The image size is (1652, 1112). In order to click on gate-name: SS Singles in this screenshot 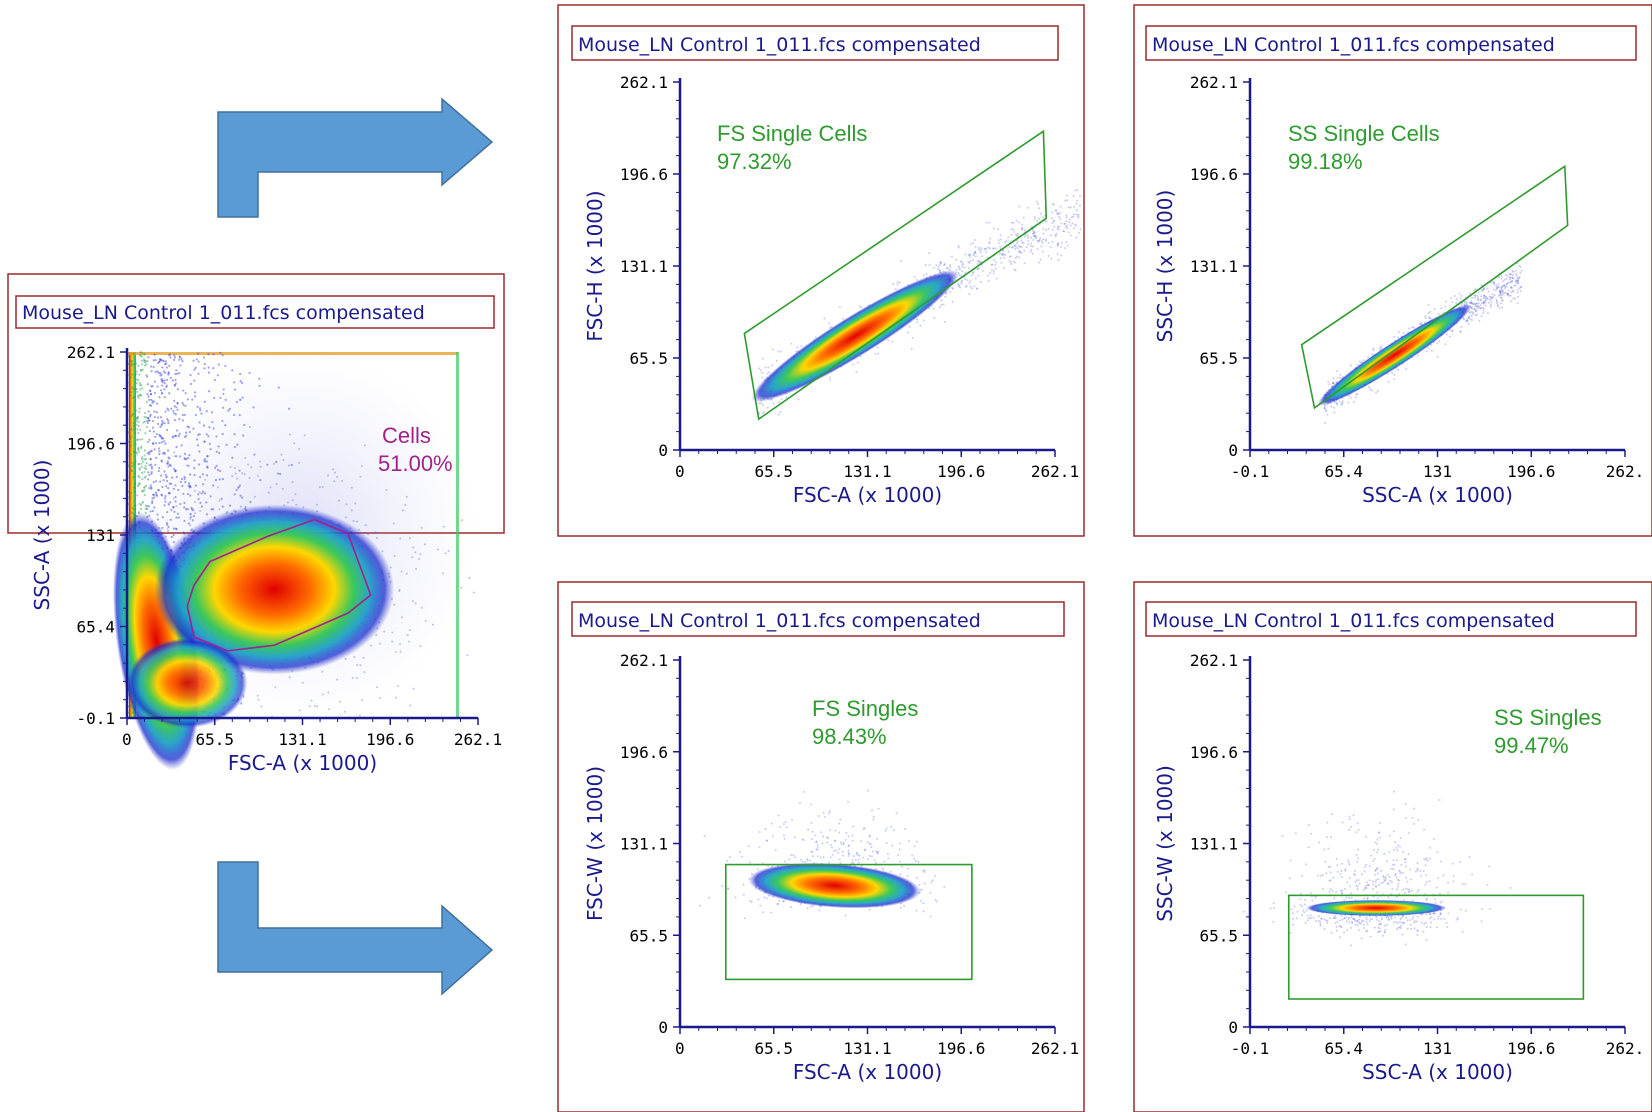, I will do `click(1548, 717)`.